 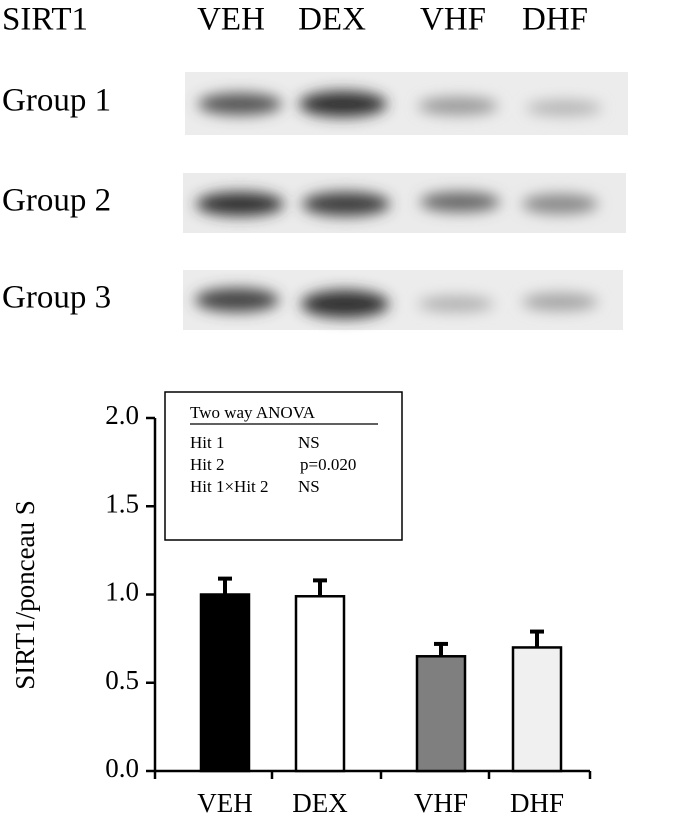 I want to click on y-tick-label: 0.5, so click(x=122, y=680).